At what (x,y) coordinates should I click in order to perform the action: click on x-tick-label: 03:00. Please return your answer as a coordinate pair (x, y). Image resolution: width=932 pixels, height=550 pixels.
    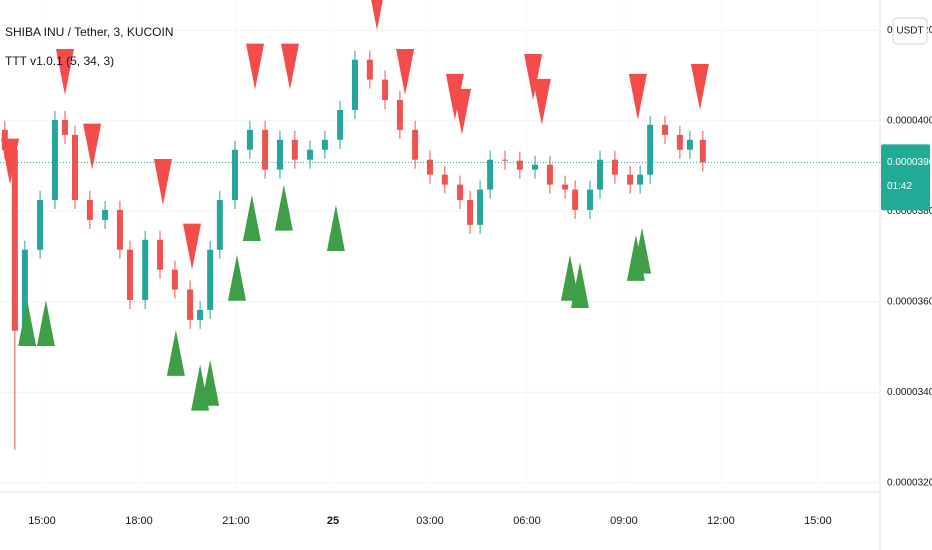
    Looking at the image, I should click on (430, 521).